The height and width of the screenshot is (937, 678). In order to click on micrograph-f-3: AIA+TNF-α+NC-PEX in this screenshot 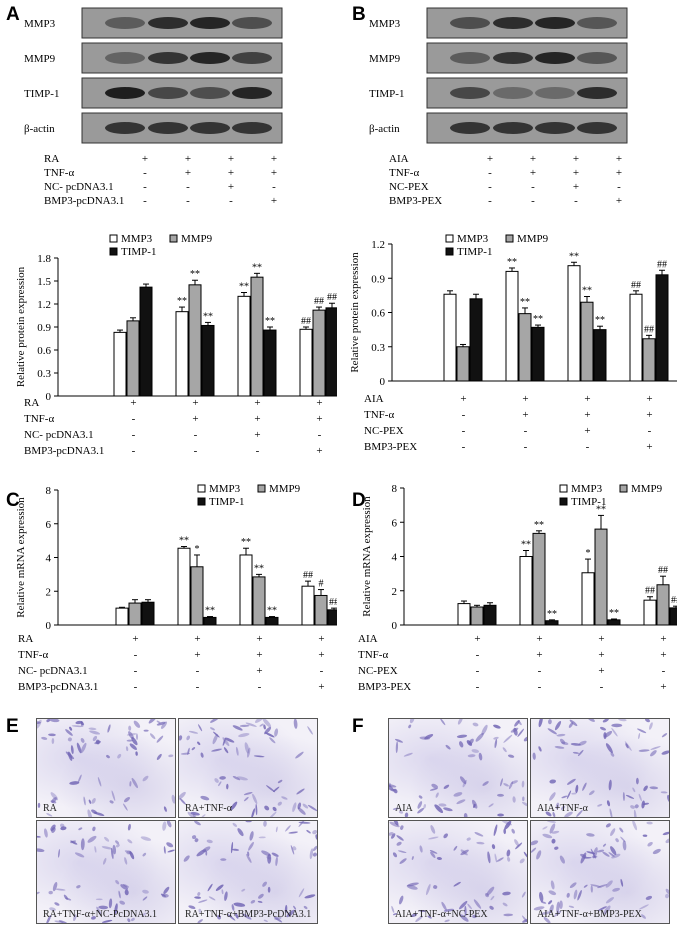, I will do `click(458, 872)`.